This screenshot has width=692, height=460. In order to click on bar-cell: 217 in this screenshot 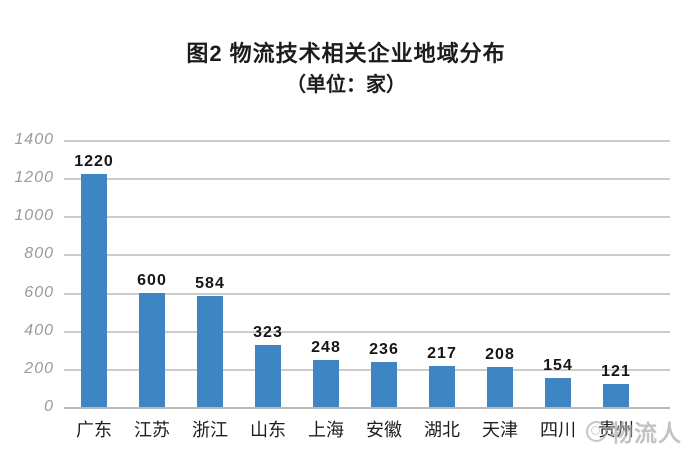, I will do `click(442, 274)`.